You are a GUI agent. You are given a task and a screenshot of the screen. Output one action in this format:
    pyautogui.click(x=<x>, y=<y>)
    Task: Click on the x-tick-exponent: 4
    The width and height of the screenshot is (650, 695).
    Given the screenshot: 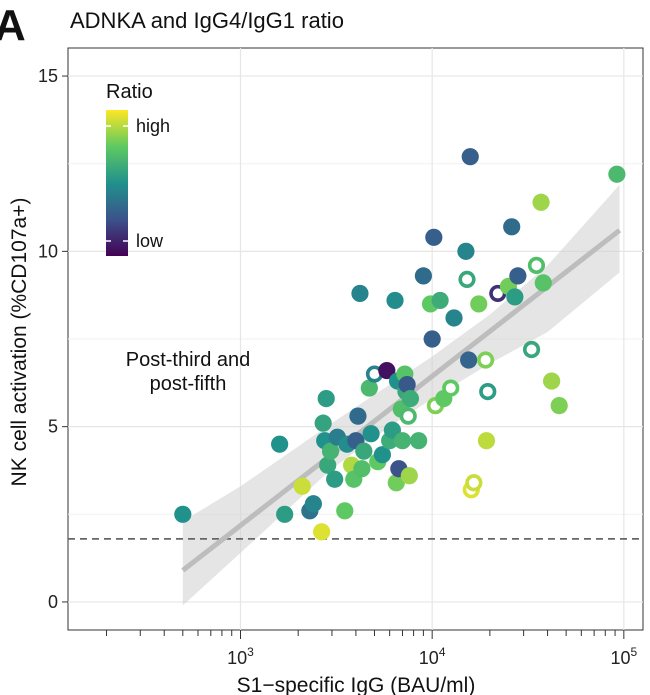 What is the action you would take?
    pyautogui.click(x=442, y=652)
    